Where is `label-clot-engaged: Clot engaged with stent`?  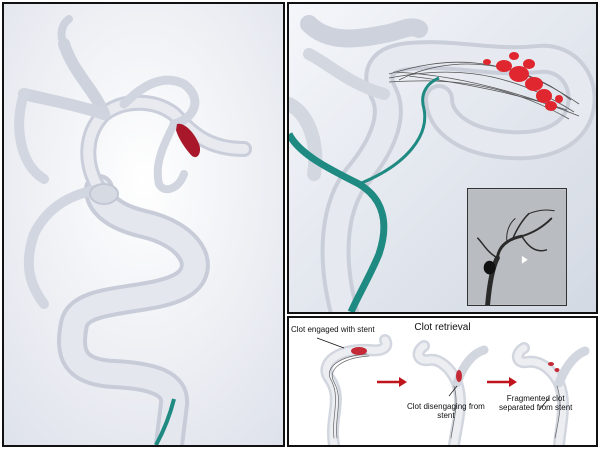 label-clot-engaged: Clot engaged with stent is located at coordinates (333, 329).